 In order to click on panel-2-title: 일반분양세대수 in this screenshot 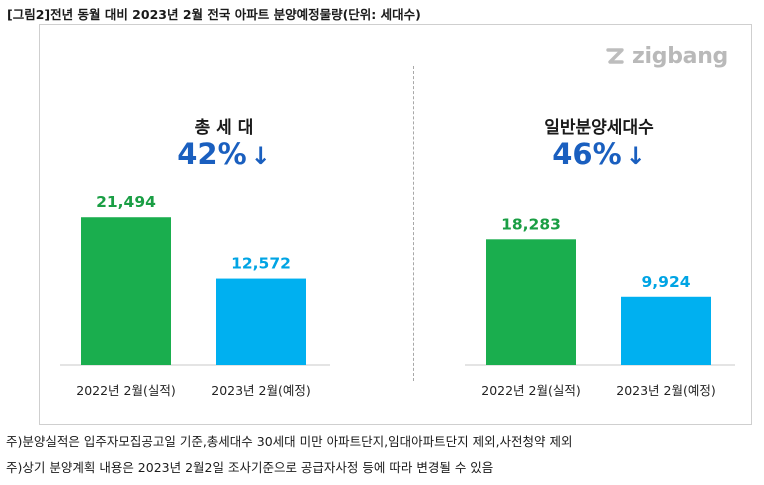, I will do `click(599, 128)`.